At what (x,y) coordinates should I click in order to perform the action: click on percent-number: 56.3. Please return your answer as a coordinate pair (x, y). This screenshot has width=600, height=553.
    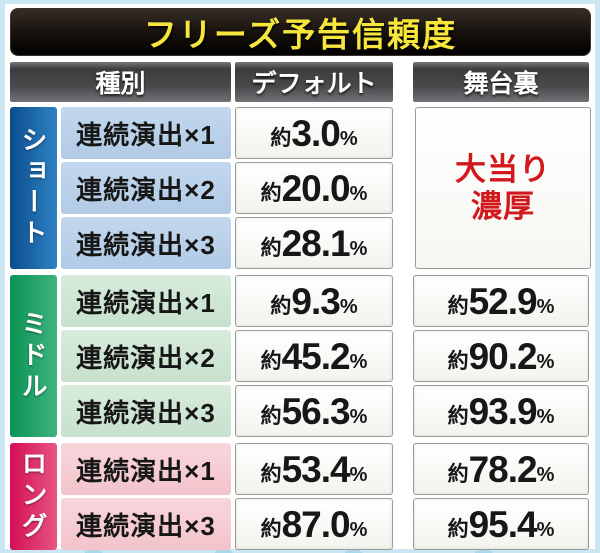
    Looking at the image, I should click on (316, 411).